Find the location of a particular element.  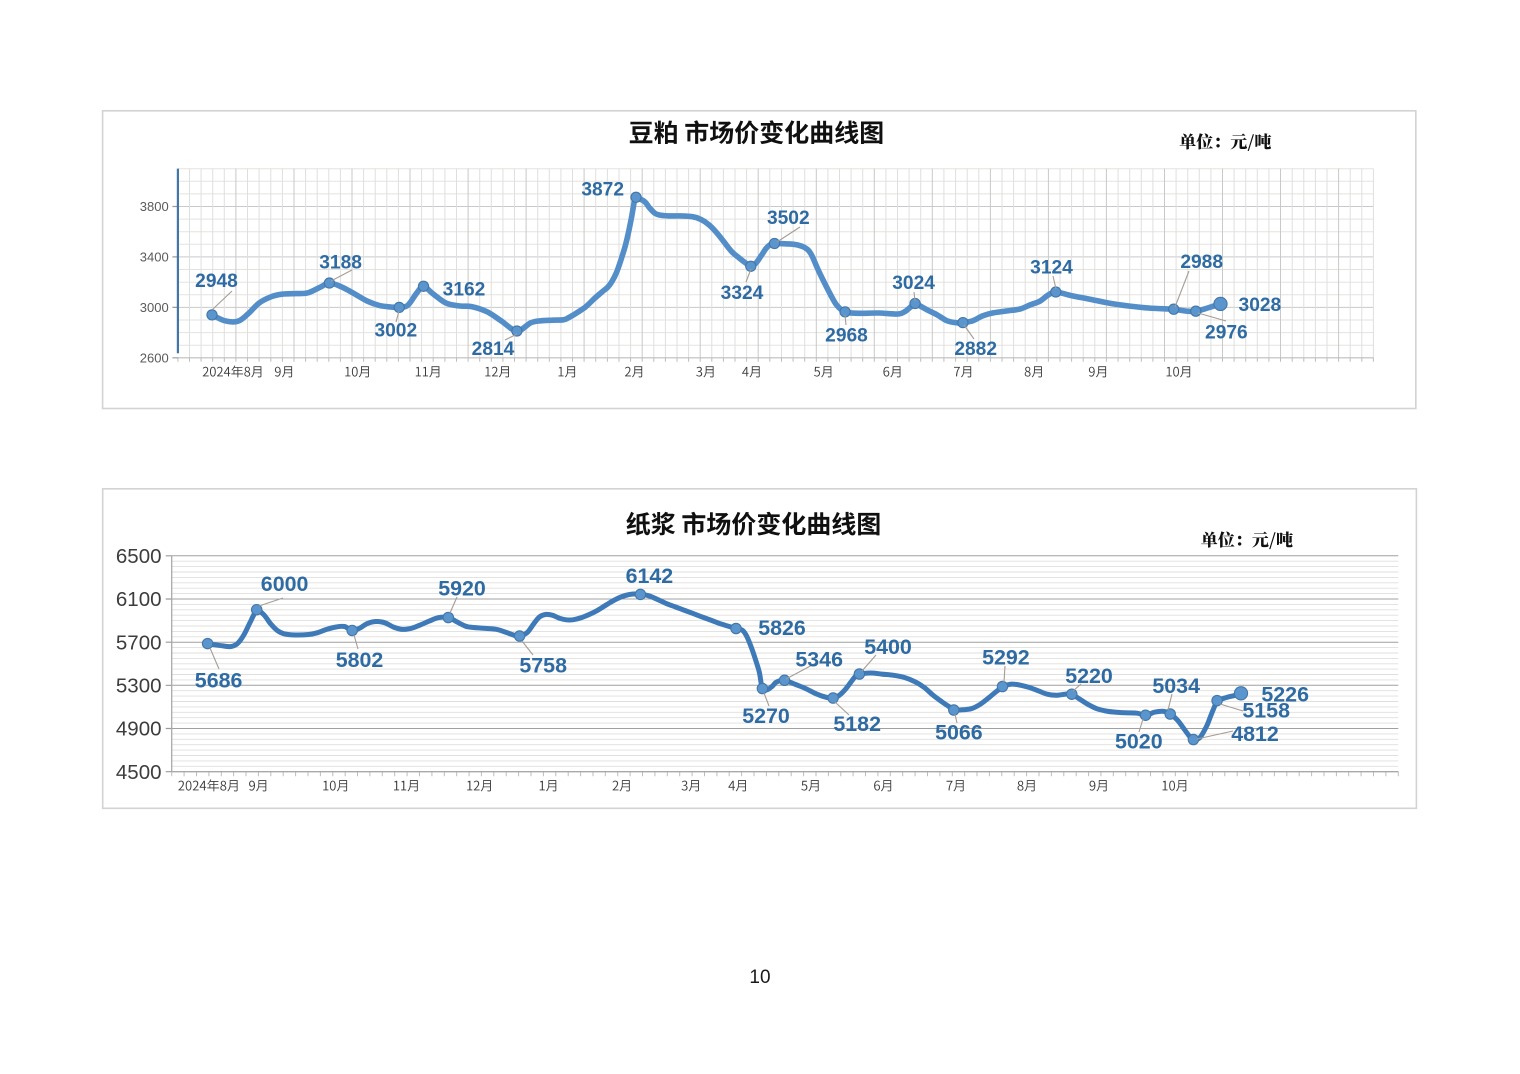

svg-text: 2948 is located at coordinates (216, 281).